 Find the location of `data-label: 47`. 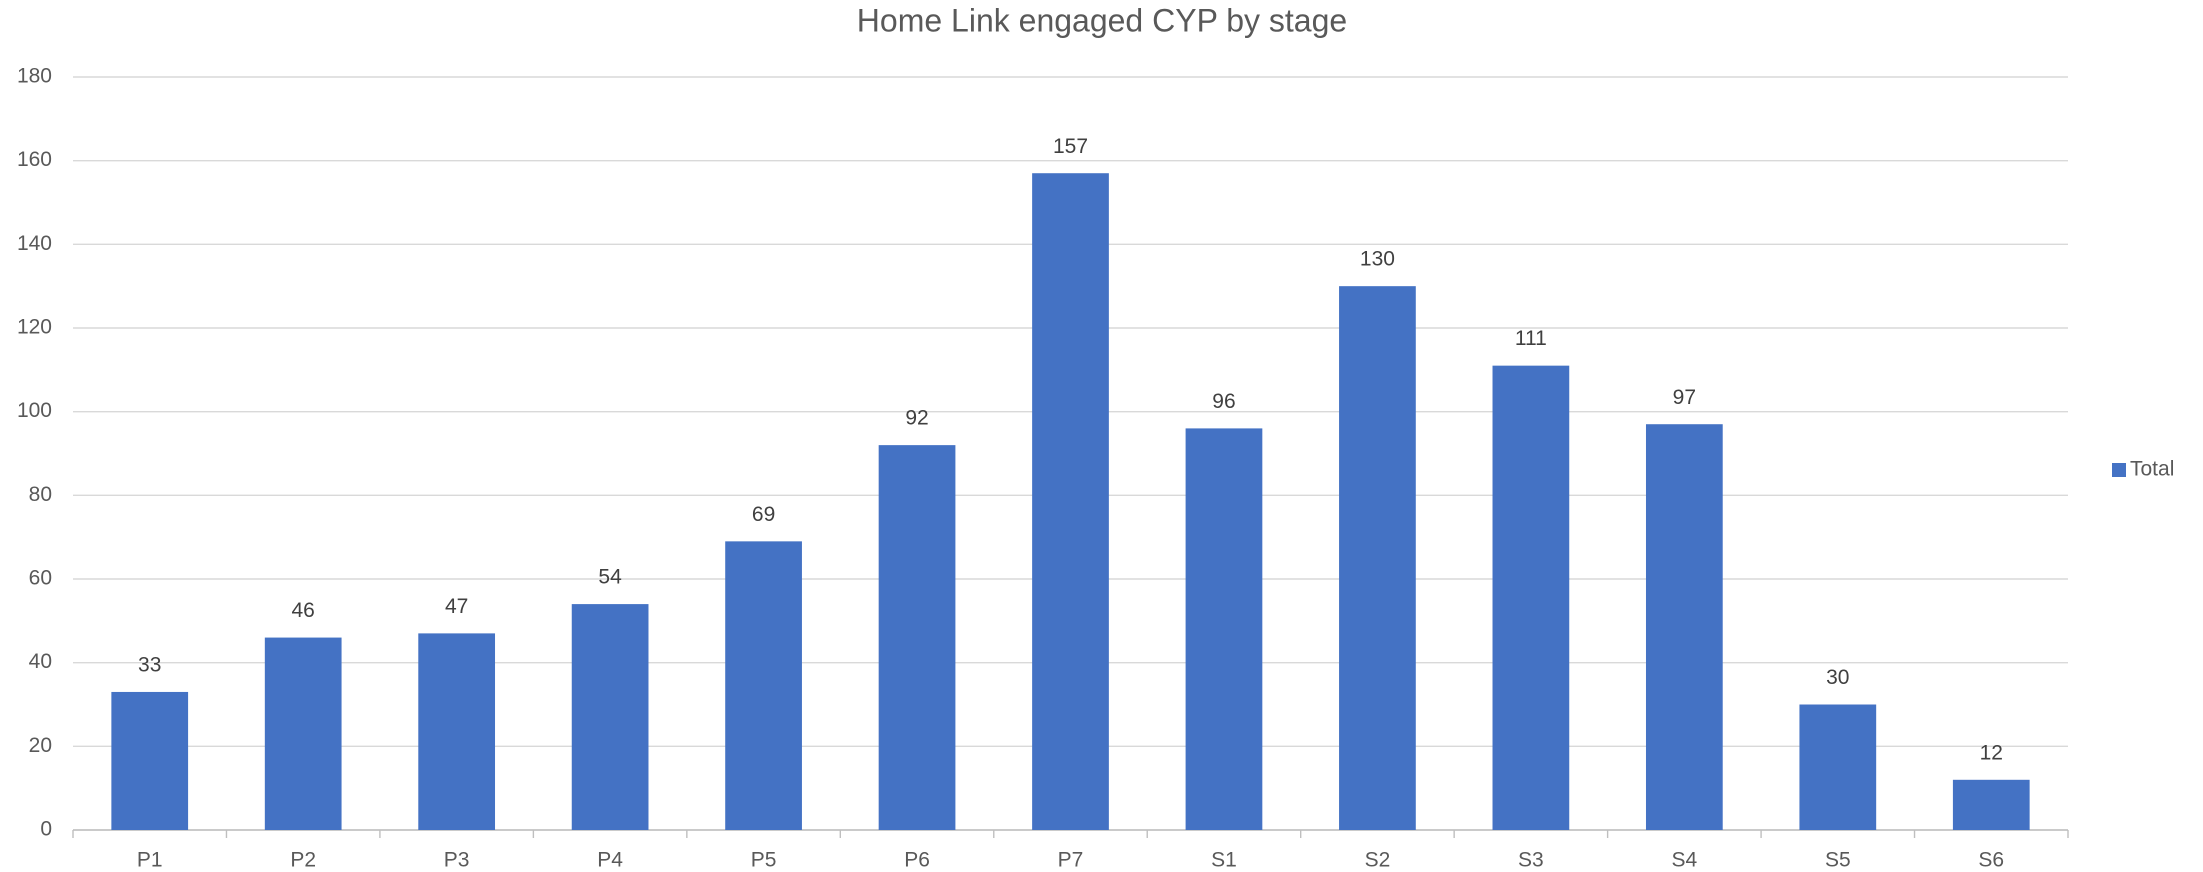

data-label: 47 is located at coordinates (456, 606).